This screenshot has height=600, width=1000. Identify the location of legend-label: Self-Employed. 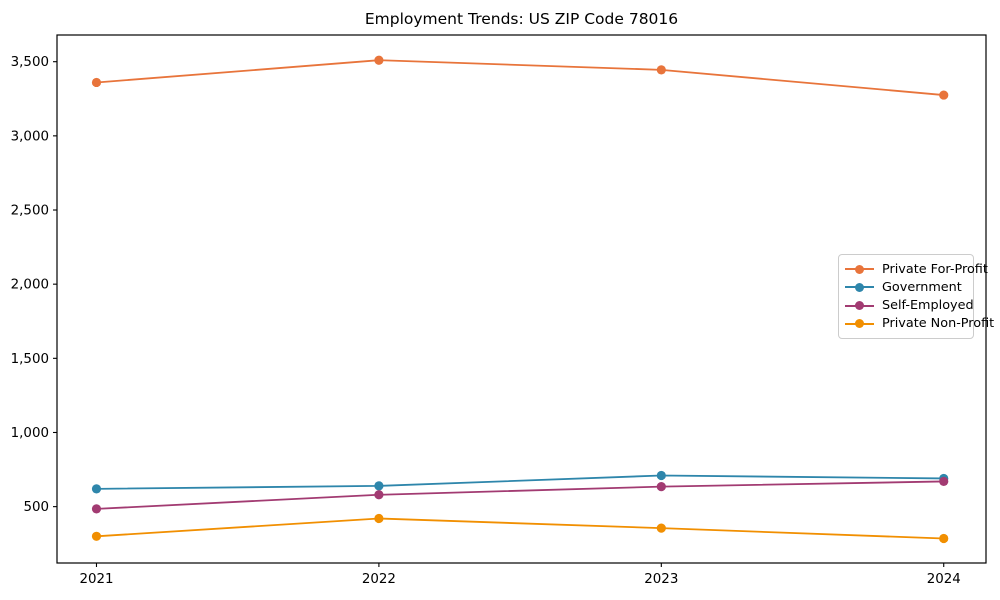
(928, 306).